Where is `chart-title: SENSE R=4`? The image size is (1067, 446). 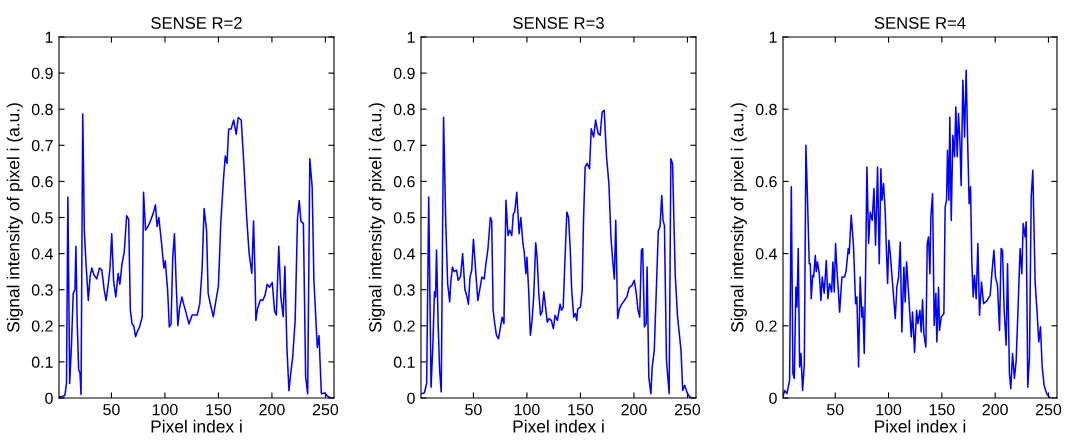
chart-title: SENSE R=4 is located at coordinates (920, 23).